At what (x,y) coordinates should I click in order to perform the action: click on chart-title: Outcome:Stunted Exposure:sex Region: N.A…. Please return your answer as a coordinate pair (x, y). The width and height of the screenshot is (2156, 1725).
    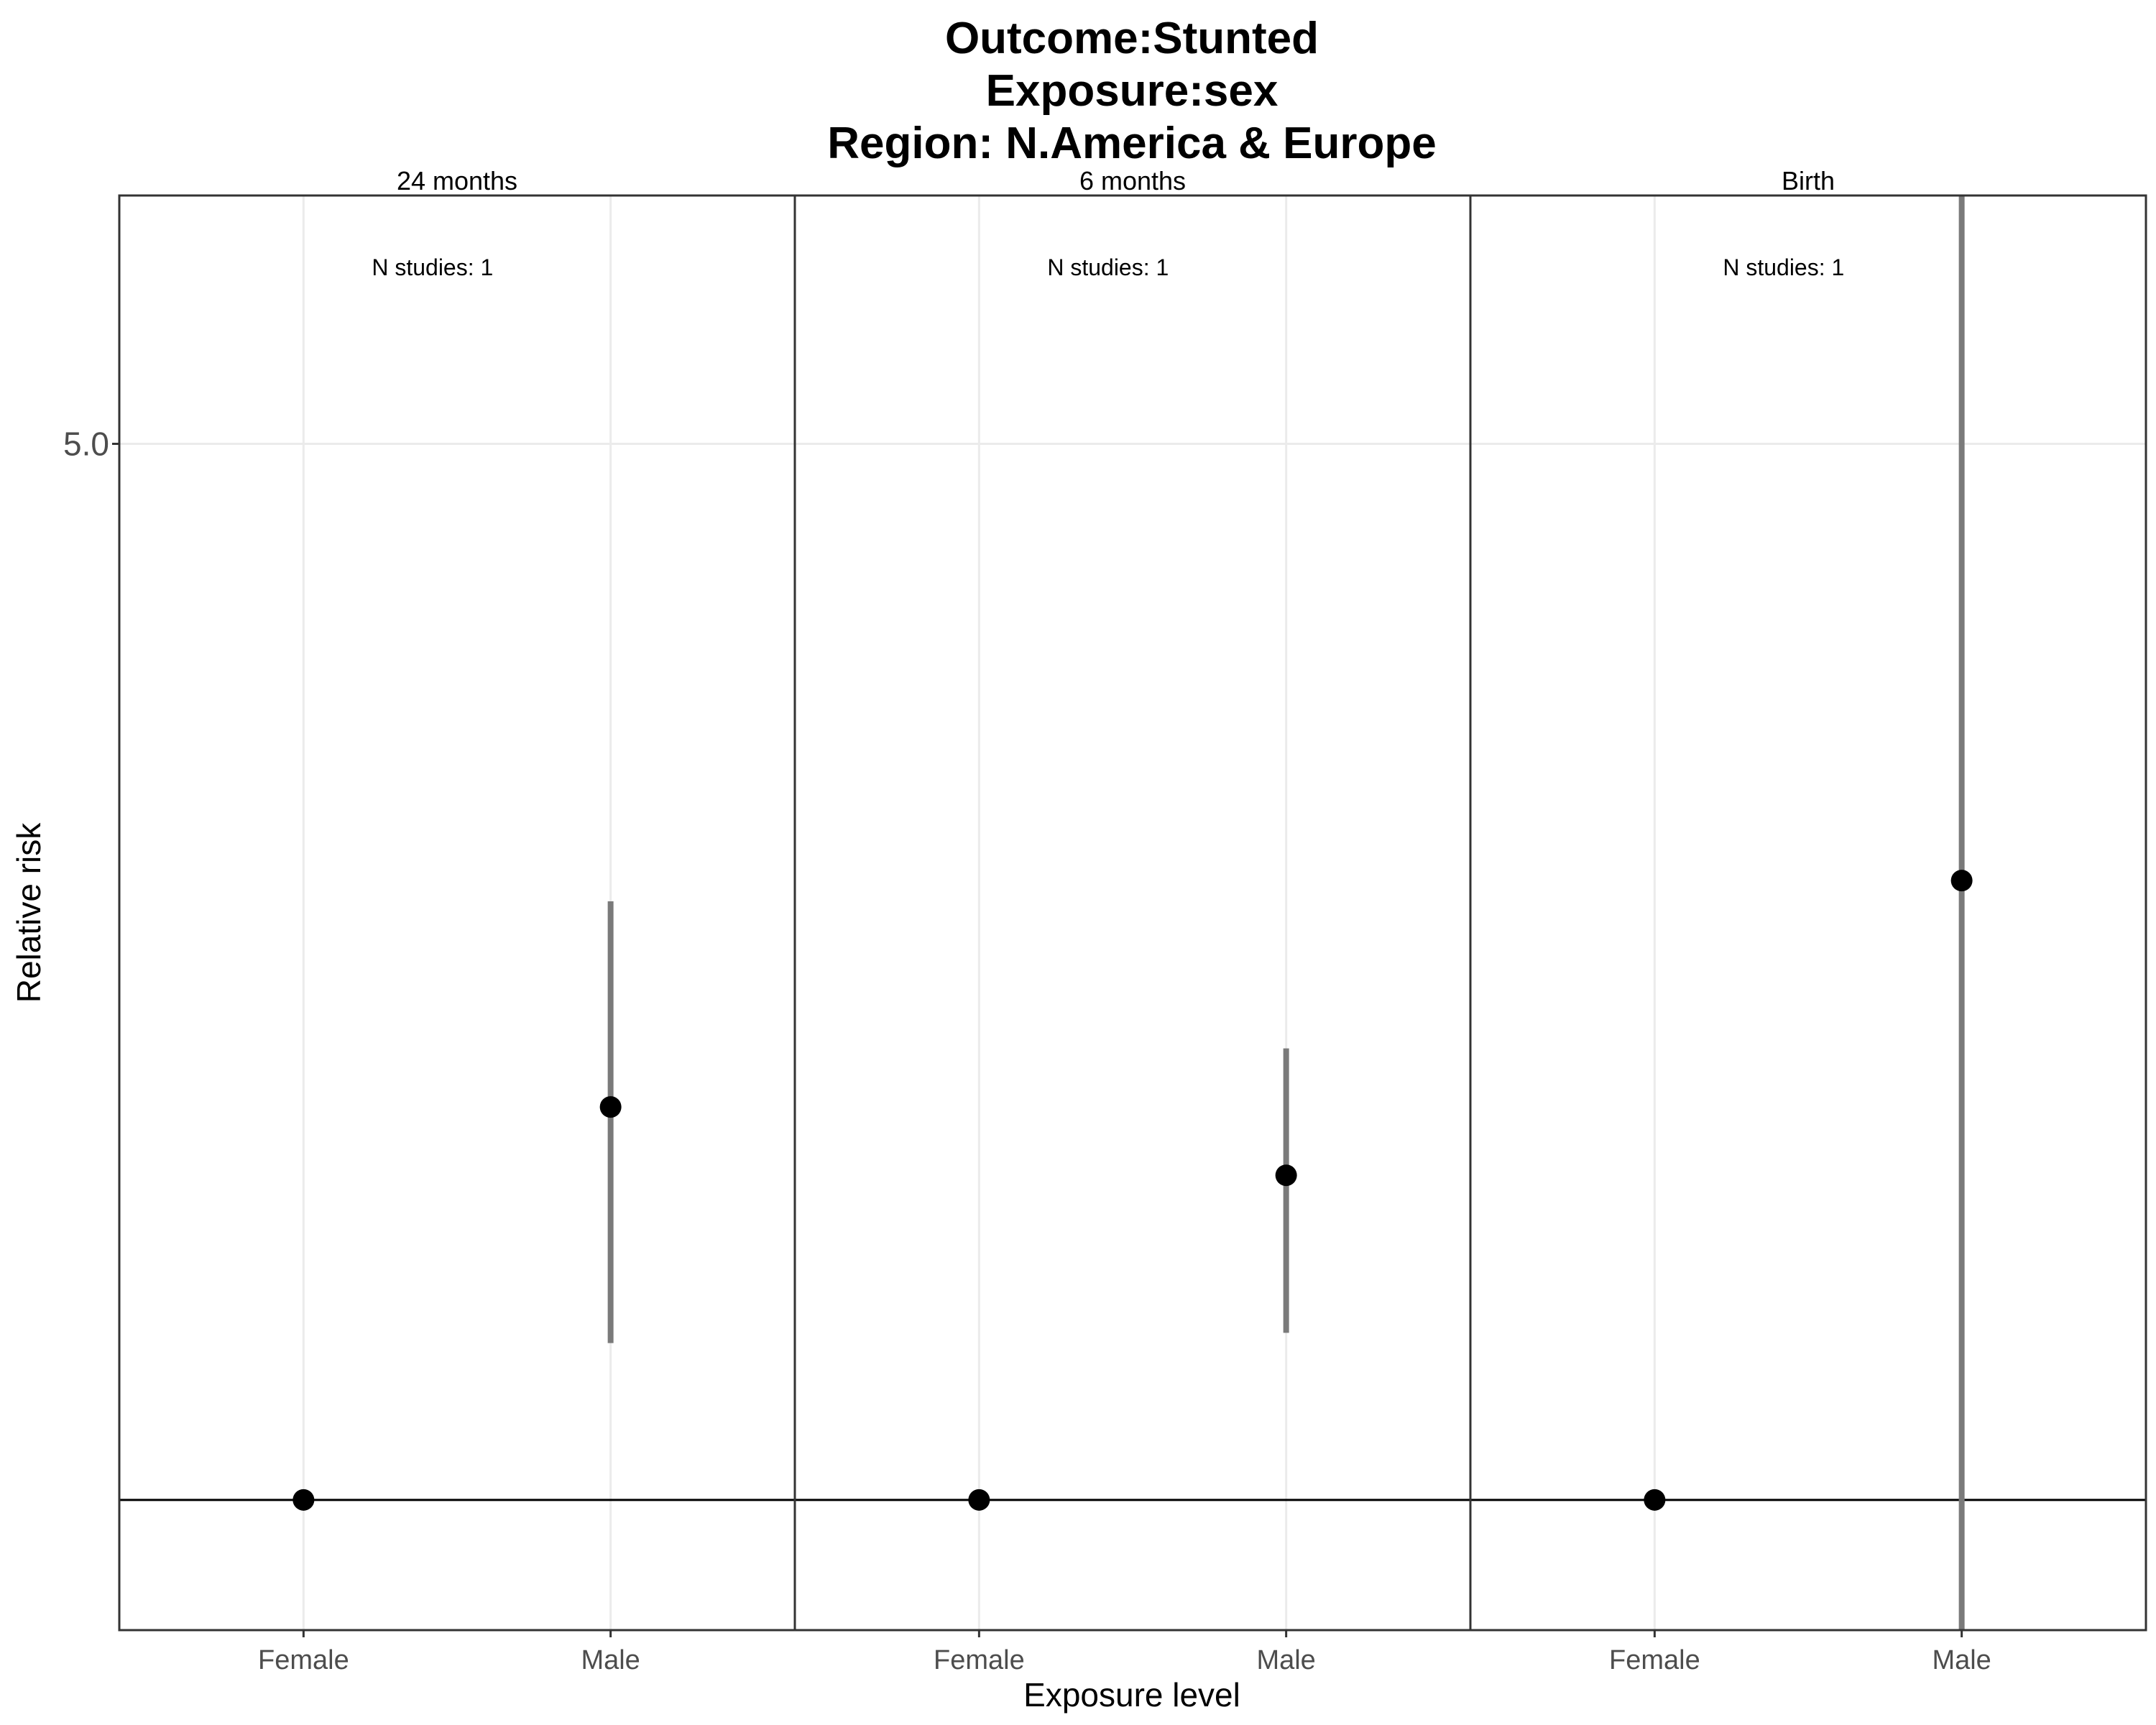
    Looking at the image, I should click on (1131, 91).